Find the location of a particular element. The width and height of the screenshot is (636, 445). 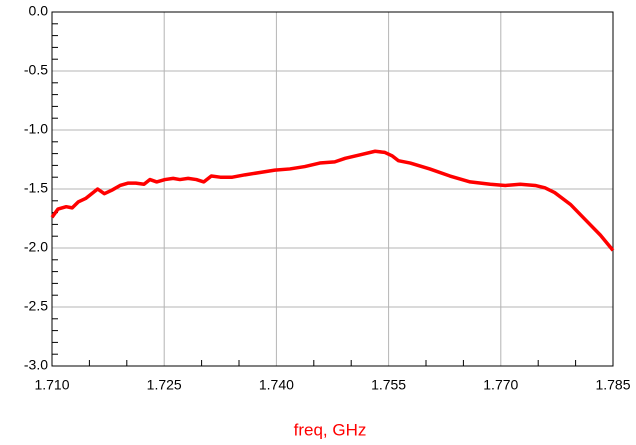

x-axis-label: freq, GHz is located at coordinates (330, 429).